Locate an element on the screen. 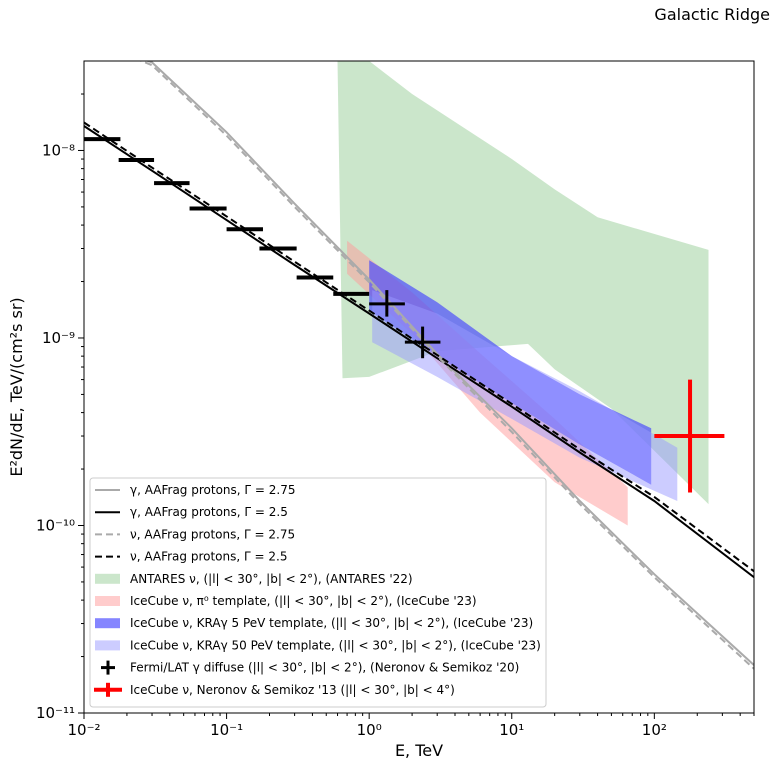 Image resolution: width=777 pixels, height=768 pixels. y-tick-label-2: 10⁻⁹ is located at coordinates (58, 338).